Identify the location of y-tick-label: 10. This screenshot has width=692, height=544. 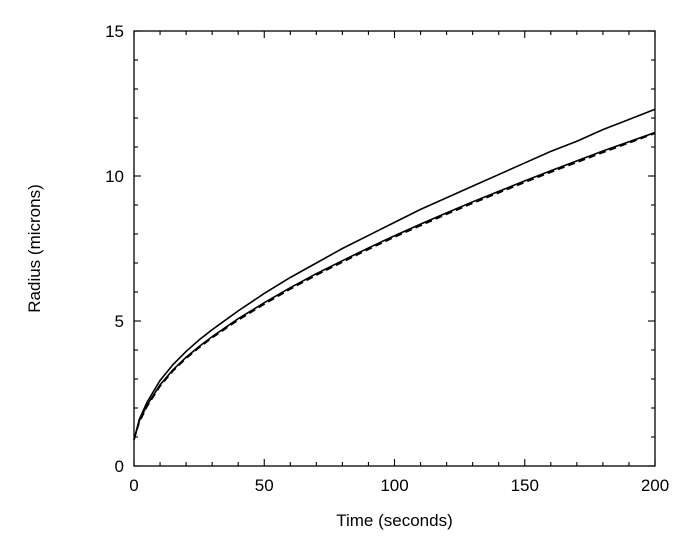
(114, 176).